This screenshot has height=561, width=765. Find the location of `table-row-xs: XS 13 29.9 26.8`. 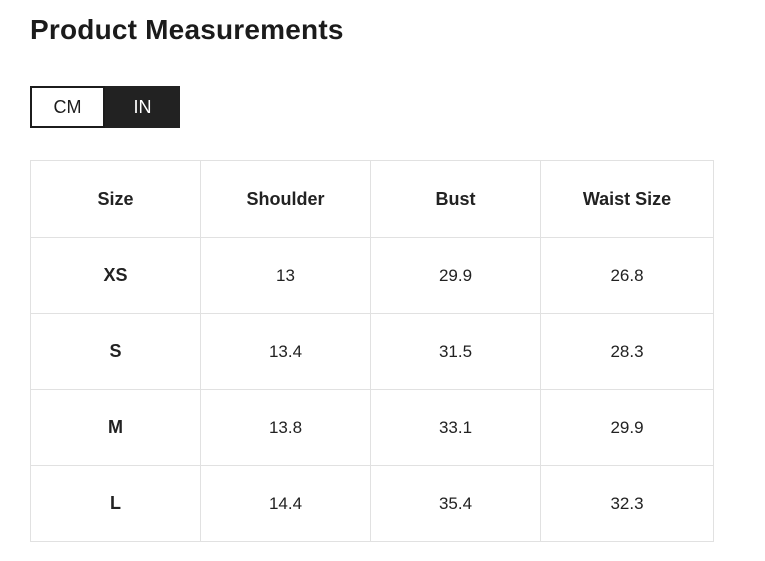

table-row-xs: XS 13 29.9 26.8 is located at coordinates (372, 275).